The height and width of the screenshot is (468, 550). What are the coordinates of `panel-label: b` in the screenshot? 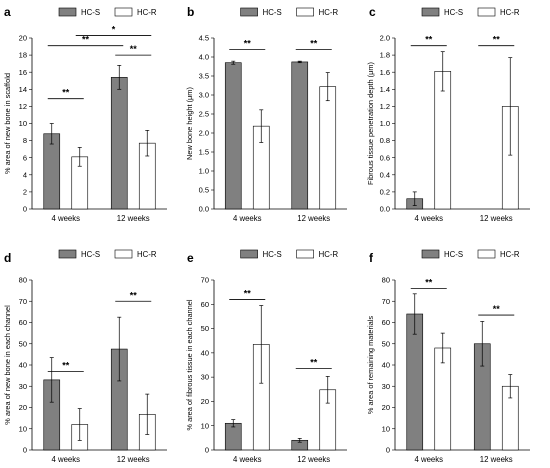 It's located at (190, 12).